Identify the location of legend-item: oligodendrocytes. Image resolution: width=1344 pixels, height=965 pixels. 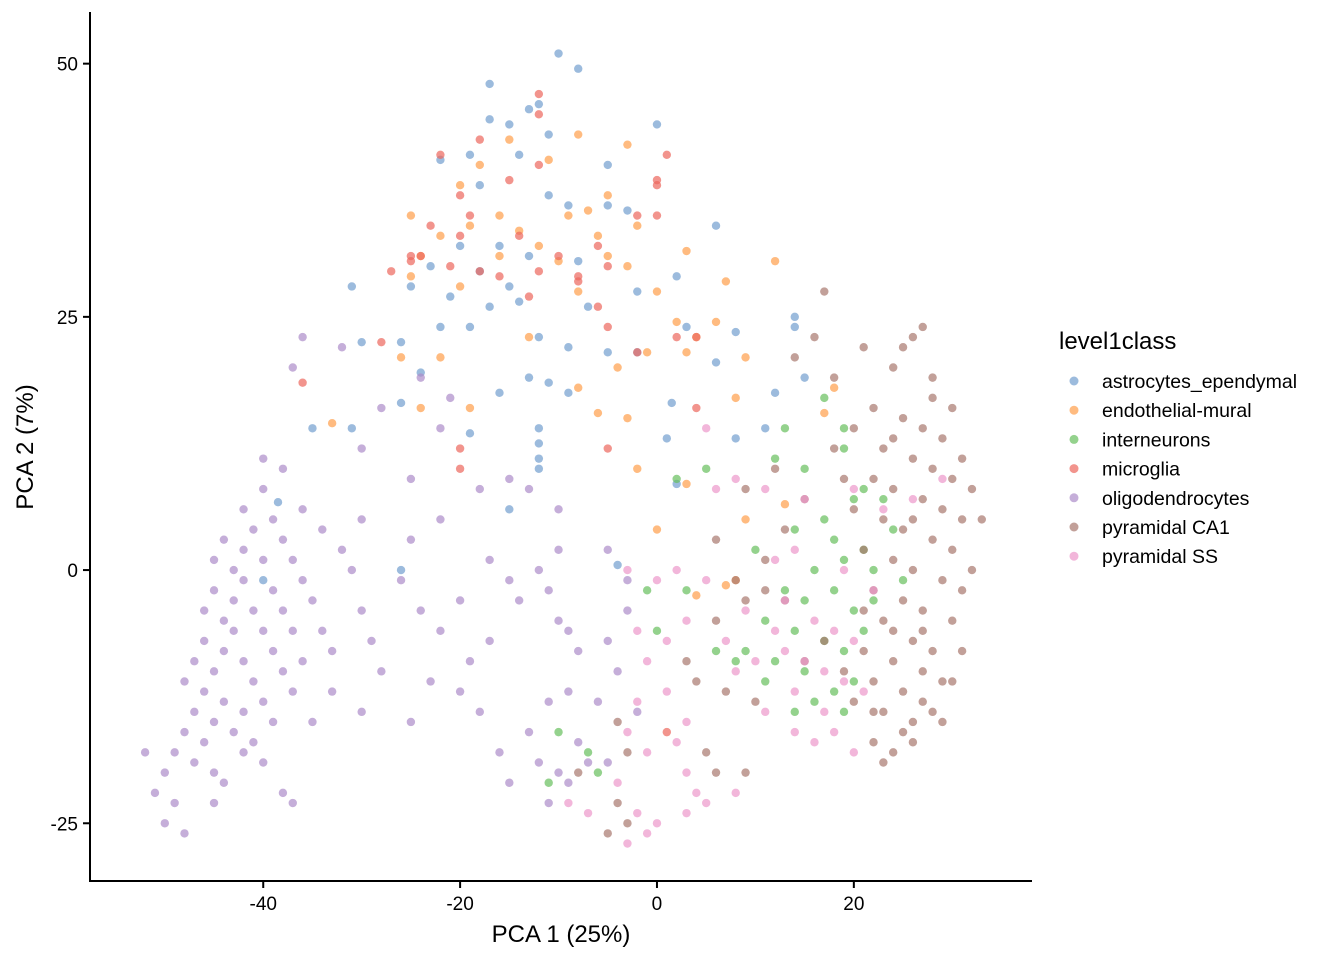
(1159, 499).